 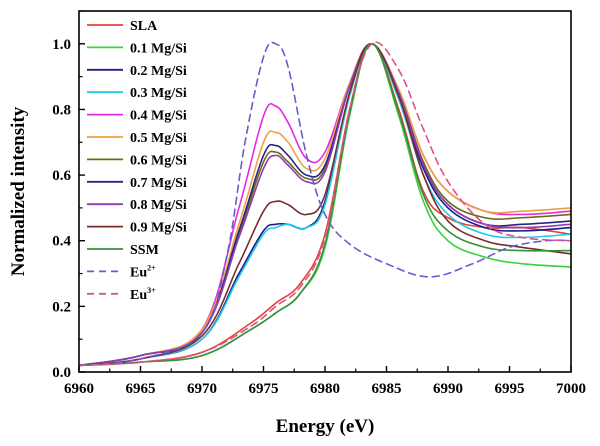 What do you see at coordinates (158, 93) in the screenshot?
I see `legend-label: 0.3 Mg/Si` at bounding box center [158, 93].